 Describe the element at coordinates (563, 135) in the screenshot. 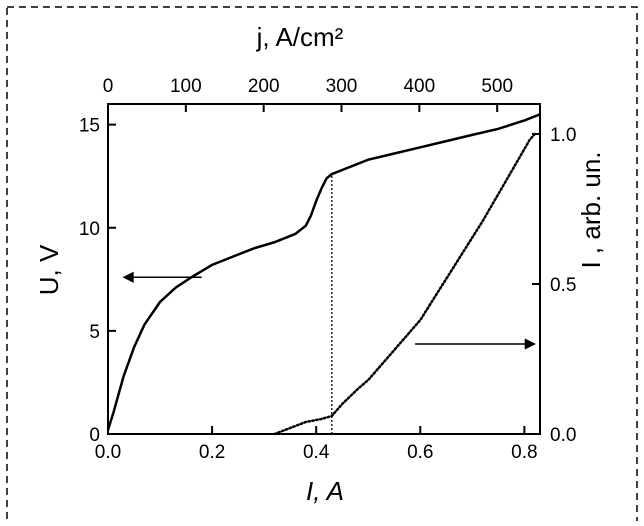

I see `y-right-tick-label: 1.0` at that location.